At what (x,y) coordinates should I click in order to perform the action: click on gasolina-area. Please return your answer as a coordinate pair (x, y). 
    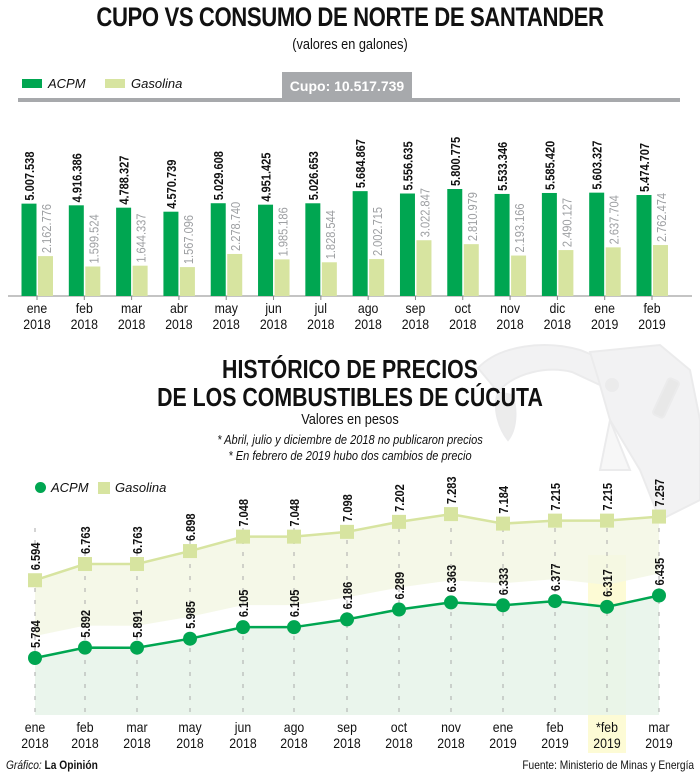
    Looking at the image, I should click on (347, 575).